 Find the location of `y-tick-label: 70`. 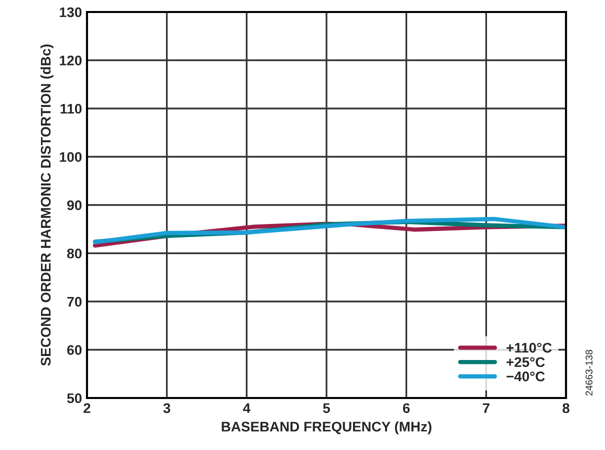

y-tick-label: 70 is located at coordinates (74, 301).